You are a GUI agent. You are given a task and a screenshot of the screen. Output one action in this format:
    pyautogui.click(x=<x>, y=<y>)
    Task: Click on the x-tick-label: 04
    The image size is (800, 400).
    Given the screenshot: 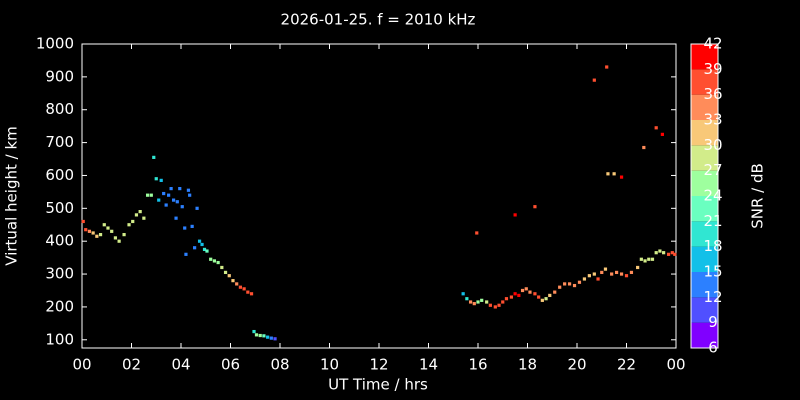 What is the action you would take?
    pyautogui.click(x=180, y=365)
    